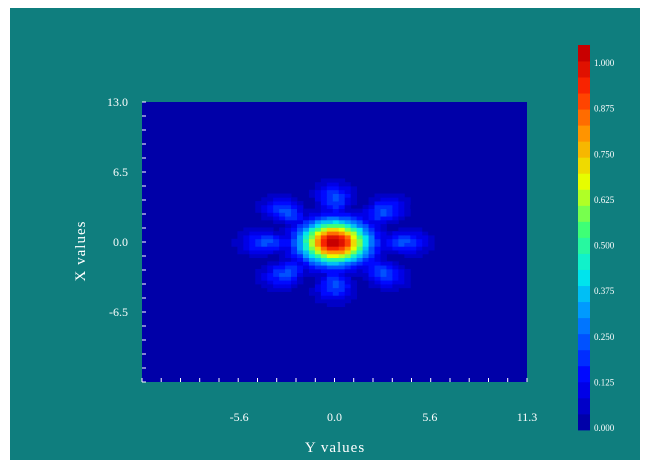 The width and height of the screenshot is (649, 464). Describe the element at coordinates (604, 200) in the screenshot. I see `colorbar-tick-label: 0.625` at that location.